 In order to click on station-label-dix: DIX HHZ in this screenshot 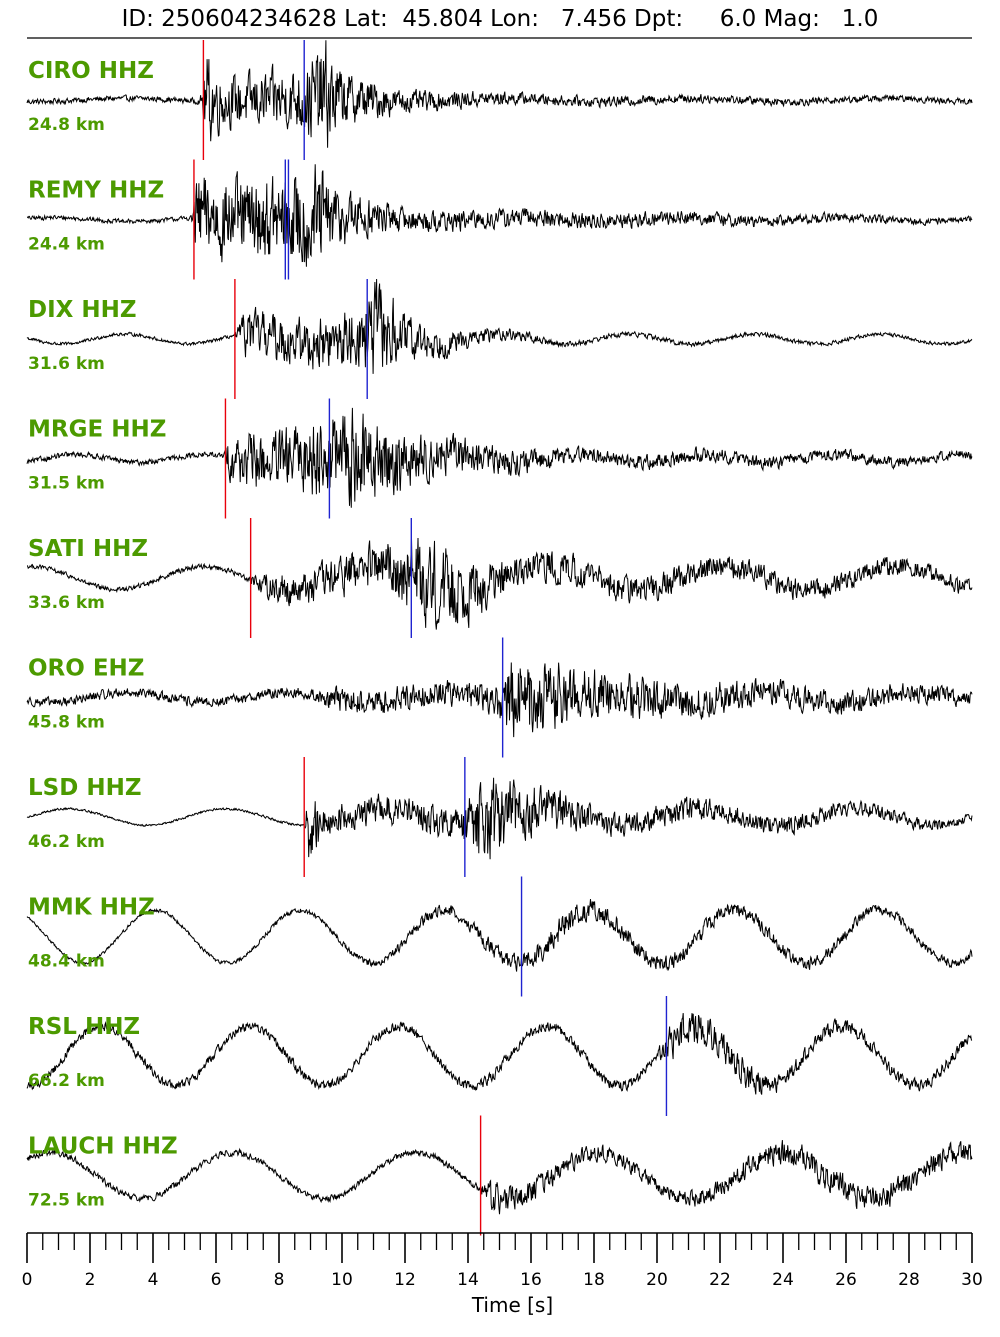, I will do `click(82, 310)`.